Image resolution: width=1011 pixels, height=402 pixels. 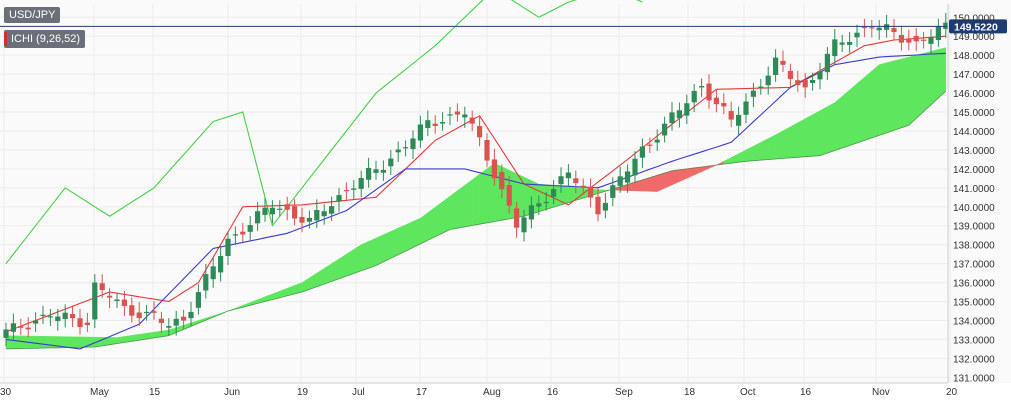 I want to click on x-tick-label: 30, so click(x=6, y=392).